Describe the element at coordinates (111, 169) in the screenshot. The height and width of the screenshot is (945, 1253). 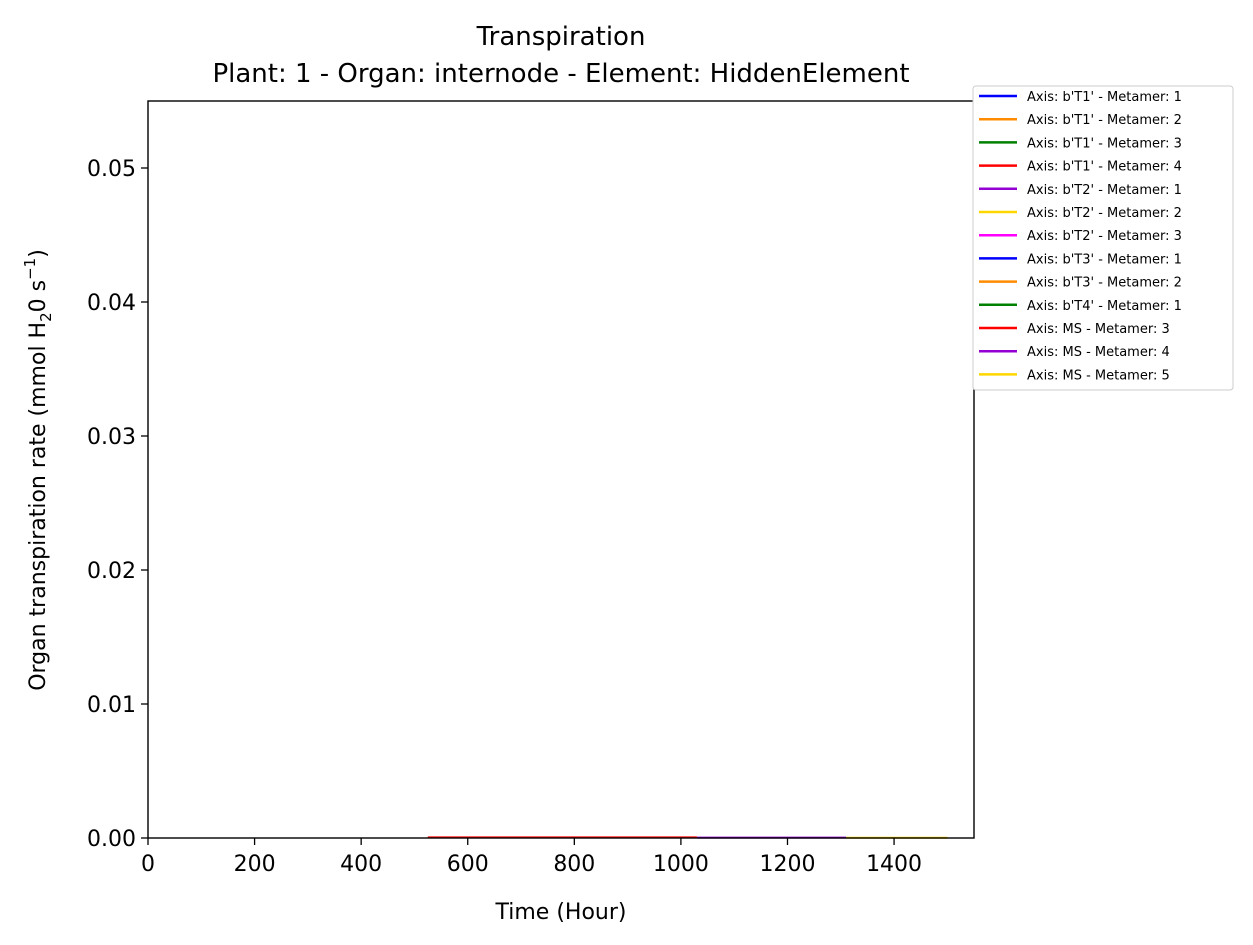
I see `y-tick-label: 0.05` at that location.